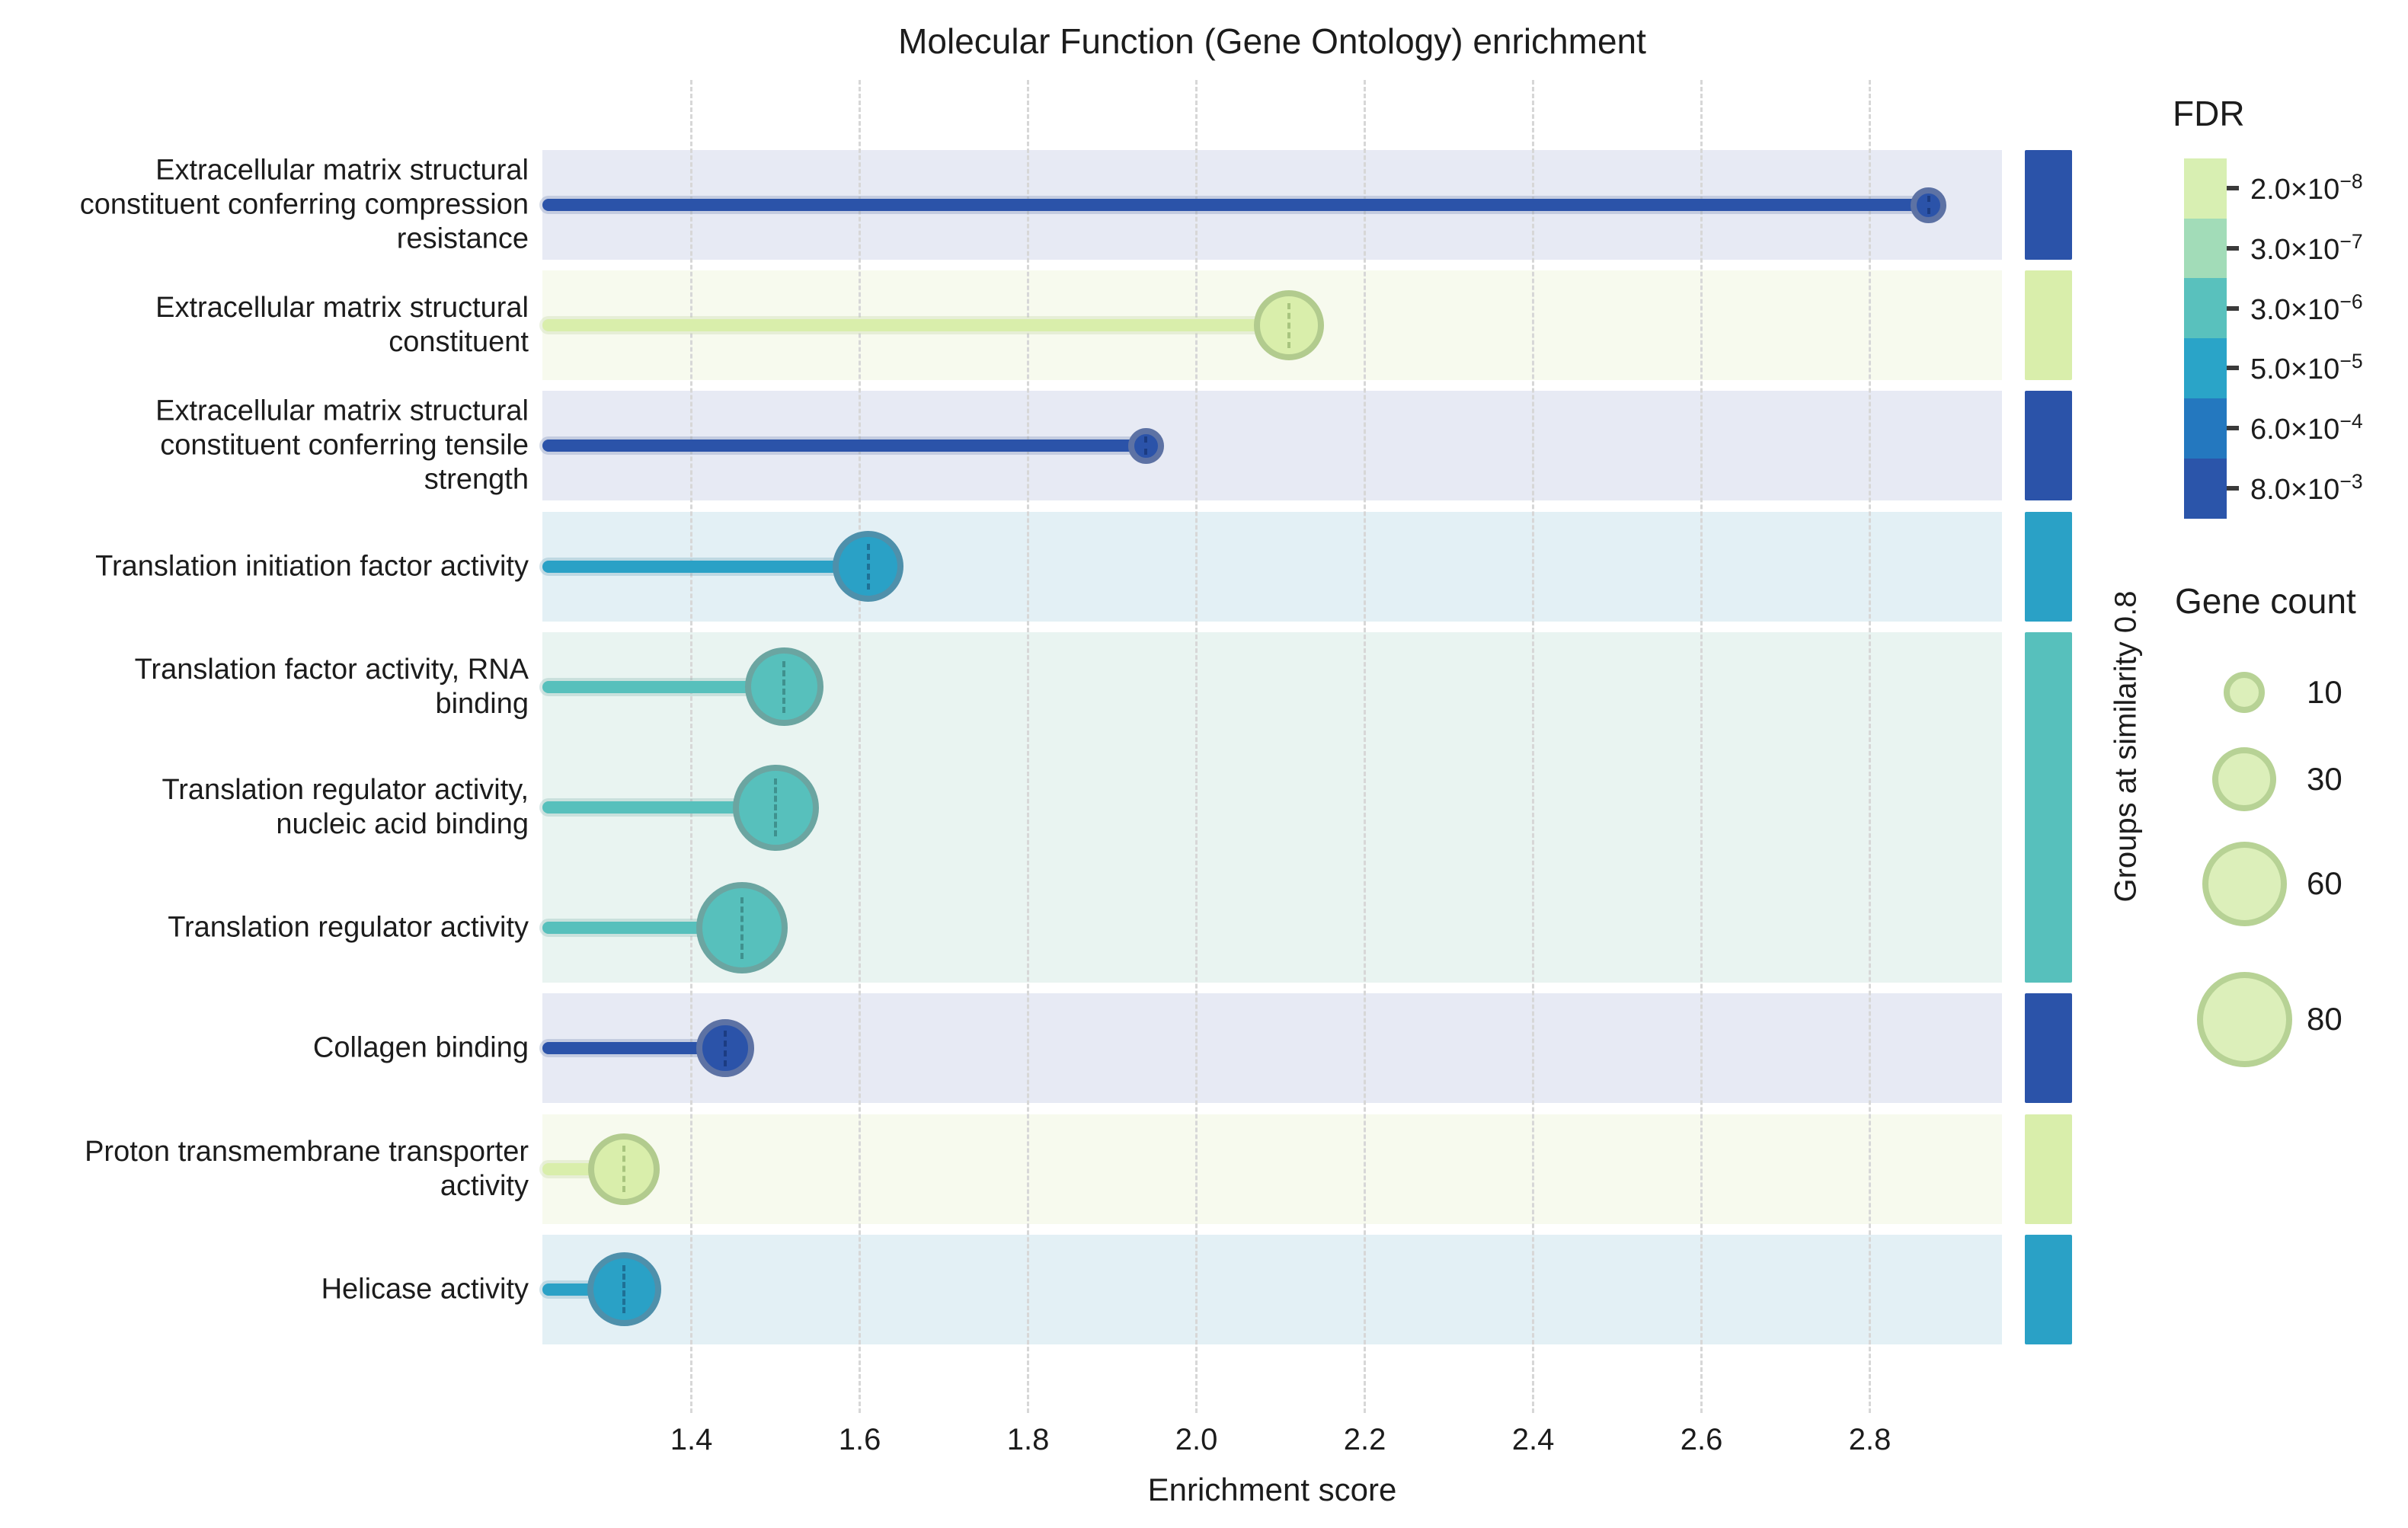 This screenshot has width=2408, height=1528. Describe the element at coordinates (2324, 779) in the screenshot. I see `gene-count-legend-label: 30` at that location.